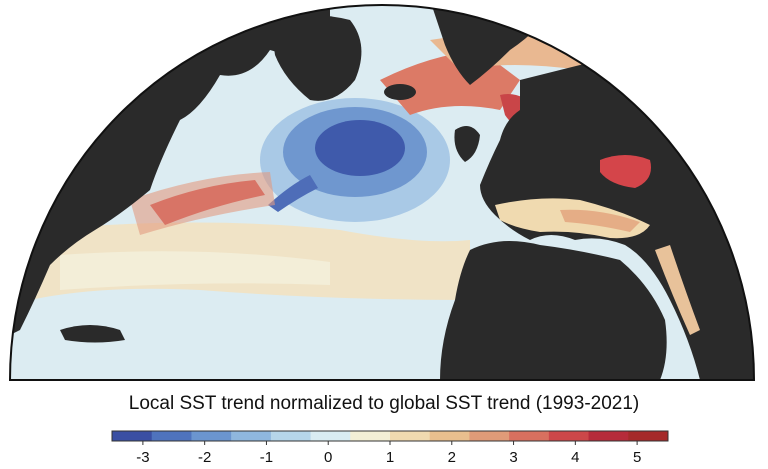 This screenshot has width=768, height=469. Describe the element at coordinates (293, 193) in the screenshot. I see `cold-streak-west` at that location.